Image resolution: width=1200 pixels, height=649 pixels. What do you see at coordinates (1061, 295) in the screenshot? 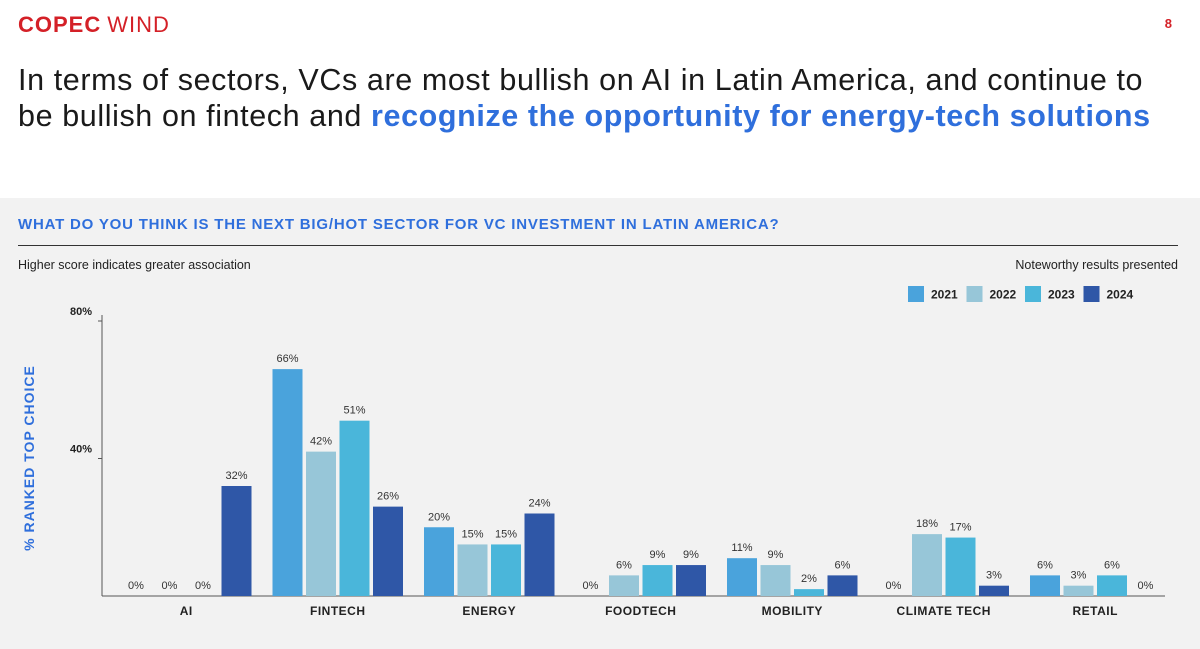
I see `legend-label-2023: 2023` at bounding box center [1061, 295].